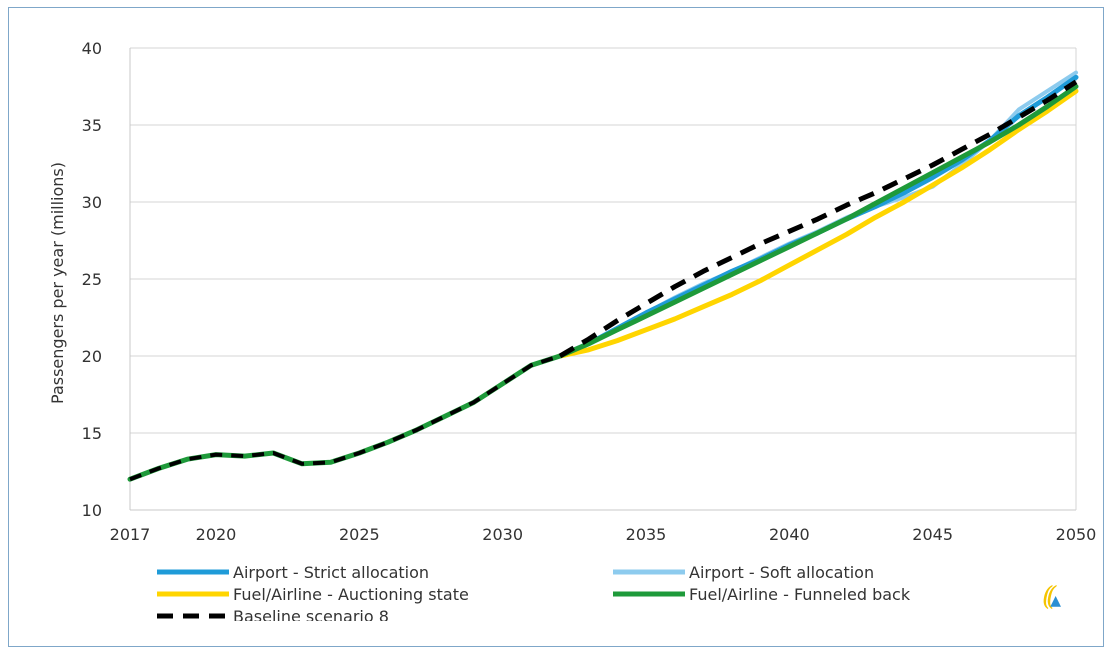 The height and width of the screenshot is (647, 1108). What do you see at coordinates (92, 433) in the screenshot?
I see `y-tick-label: 15` at bounding box center [92, 433].